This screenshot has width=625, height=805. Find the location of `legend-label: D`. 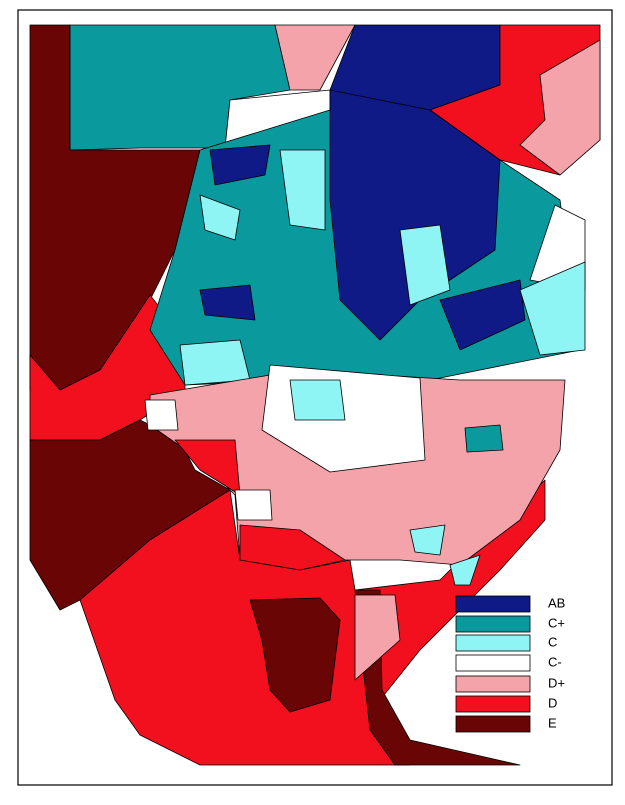

legend-label: D is located at coordinates (552, 702).